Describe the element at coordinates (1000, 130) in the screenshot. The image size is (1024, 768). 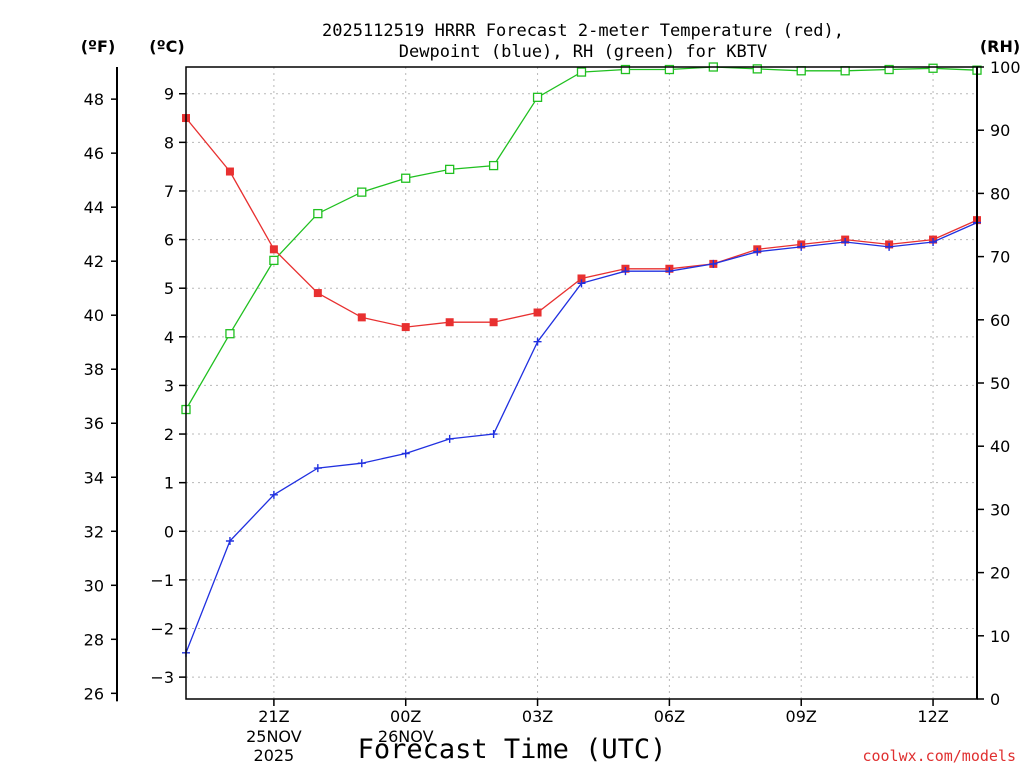
I see `rh-tick-label: 90` at that location.